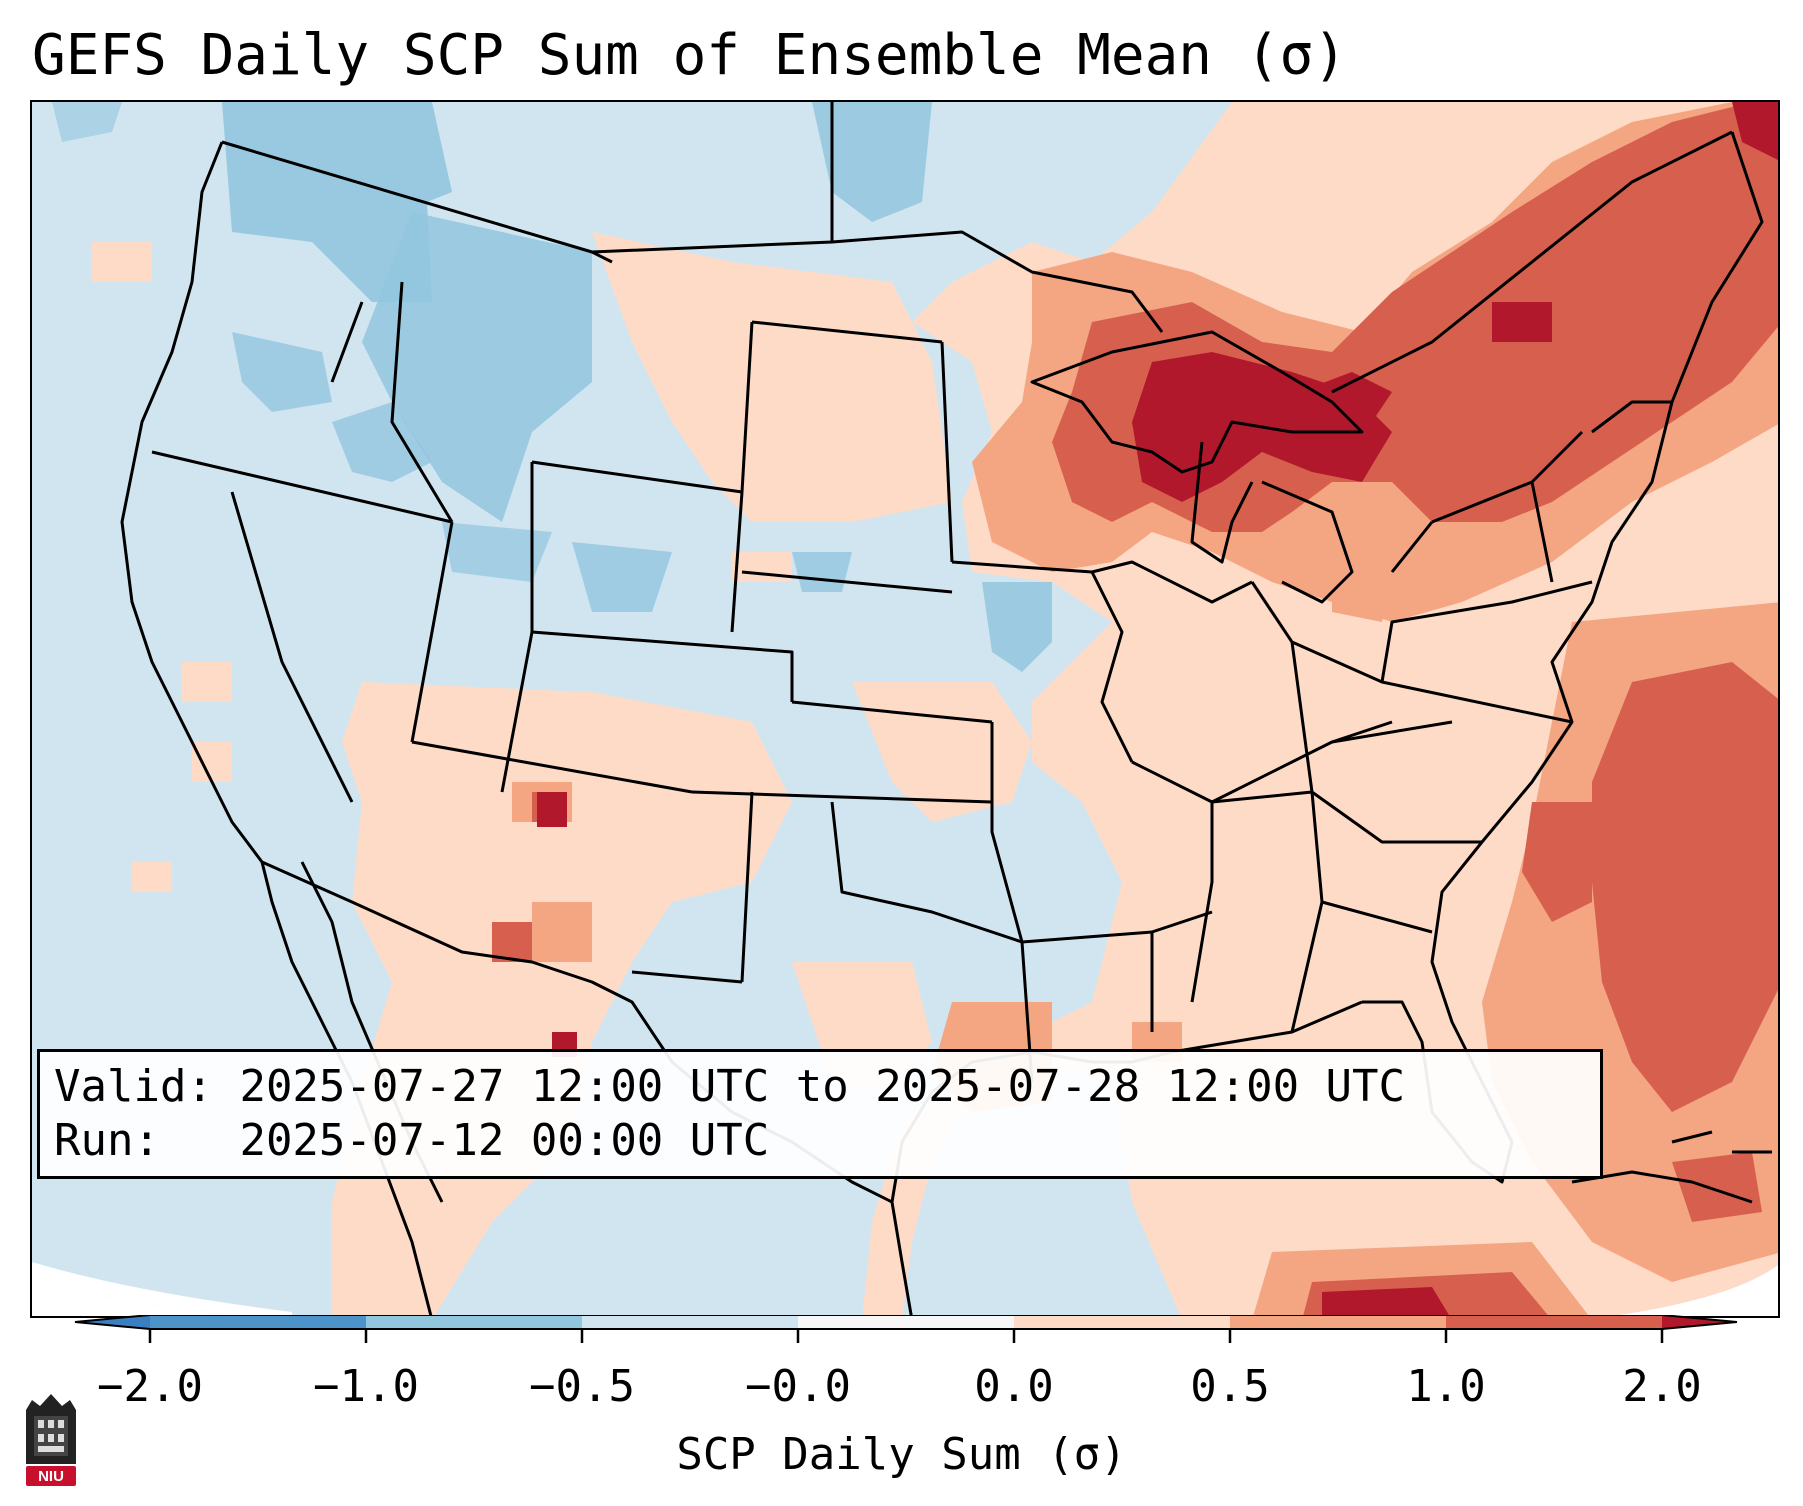 Image resolution: width=1803 pixels, height=1506 pixels. I want to click on great-lakes, so click(1197, 402).